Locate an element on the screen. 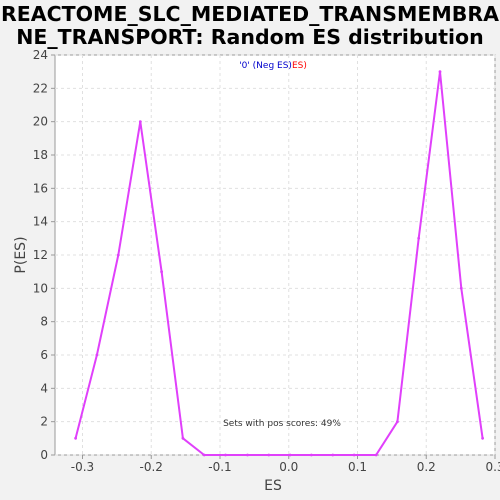  y-tick-label: 2 is located at coordinates (44, 422).